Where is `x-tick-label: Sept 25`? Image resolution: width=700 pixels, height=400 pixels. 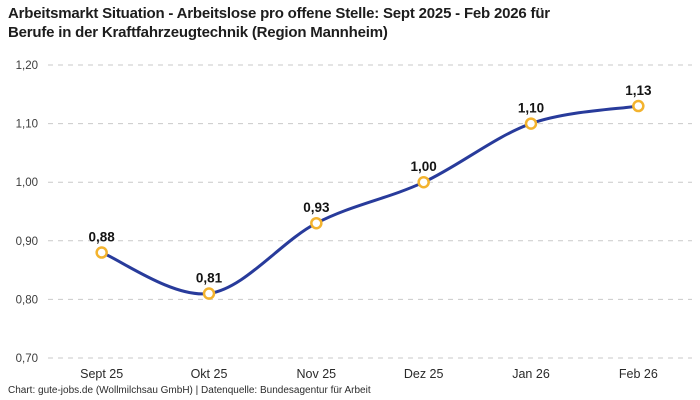 x-tick-label: Sept 25 is located at coordinates (101, 374).